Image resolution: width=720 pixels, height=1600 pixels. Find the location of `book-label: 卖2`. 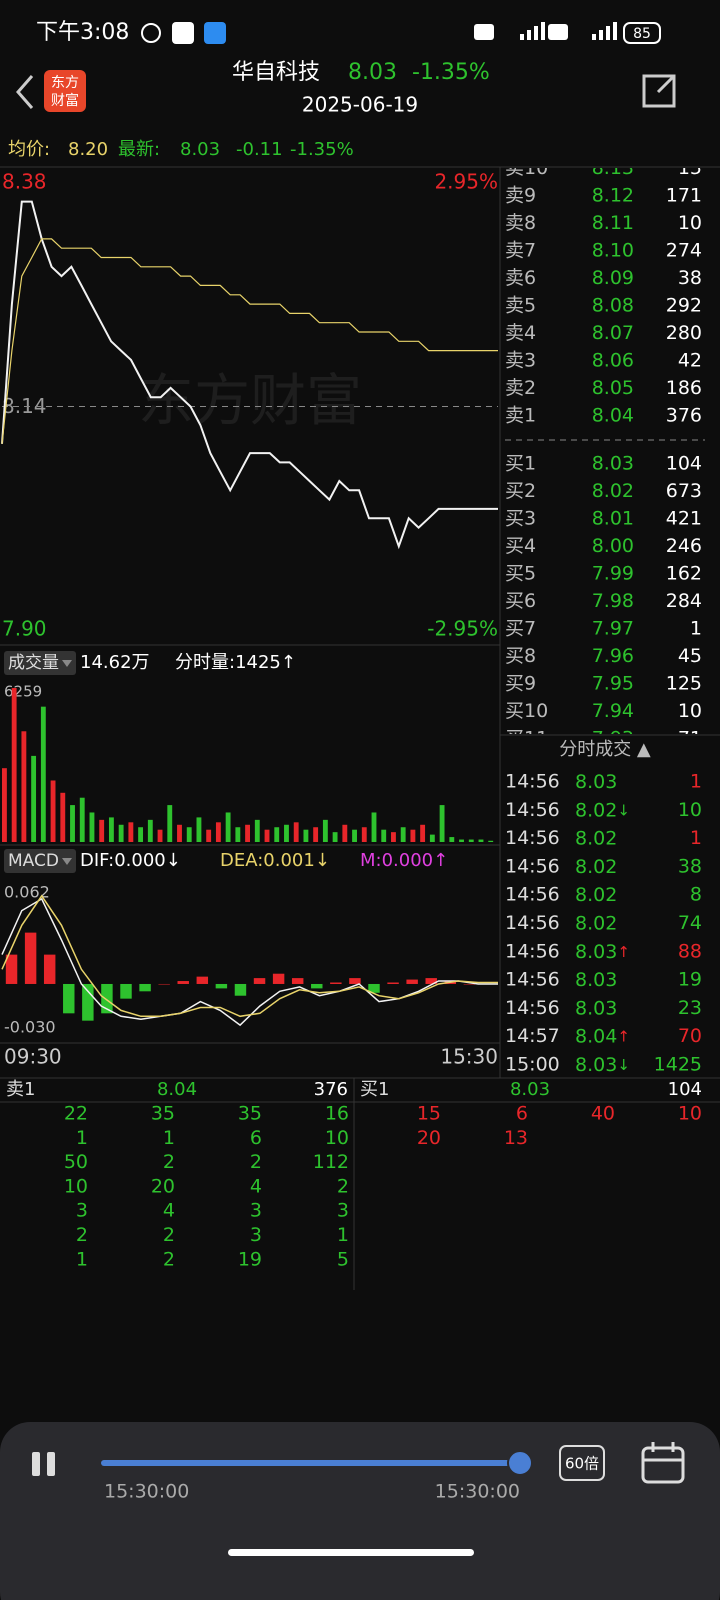

book-label: 卖2 is located at coordinates (520, 388).